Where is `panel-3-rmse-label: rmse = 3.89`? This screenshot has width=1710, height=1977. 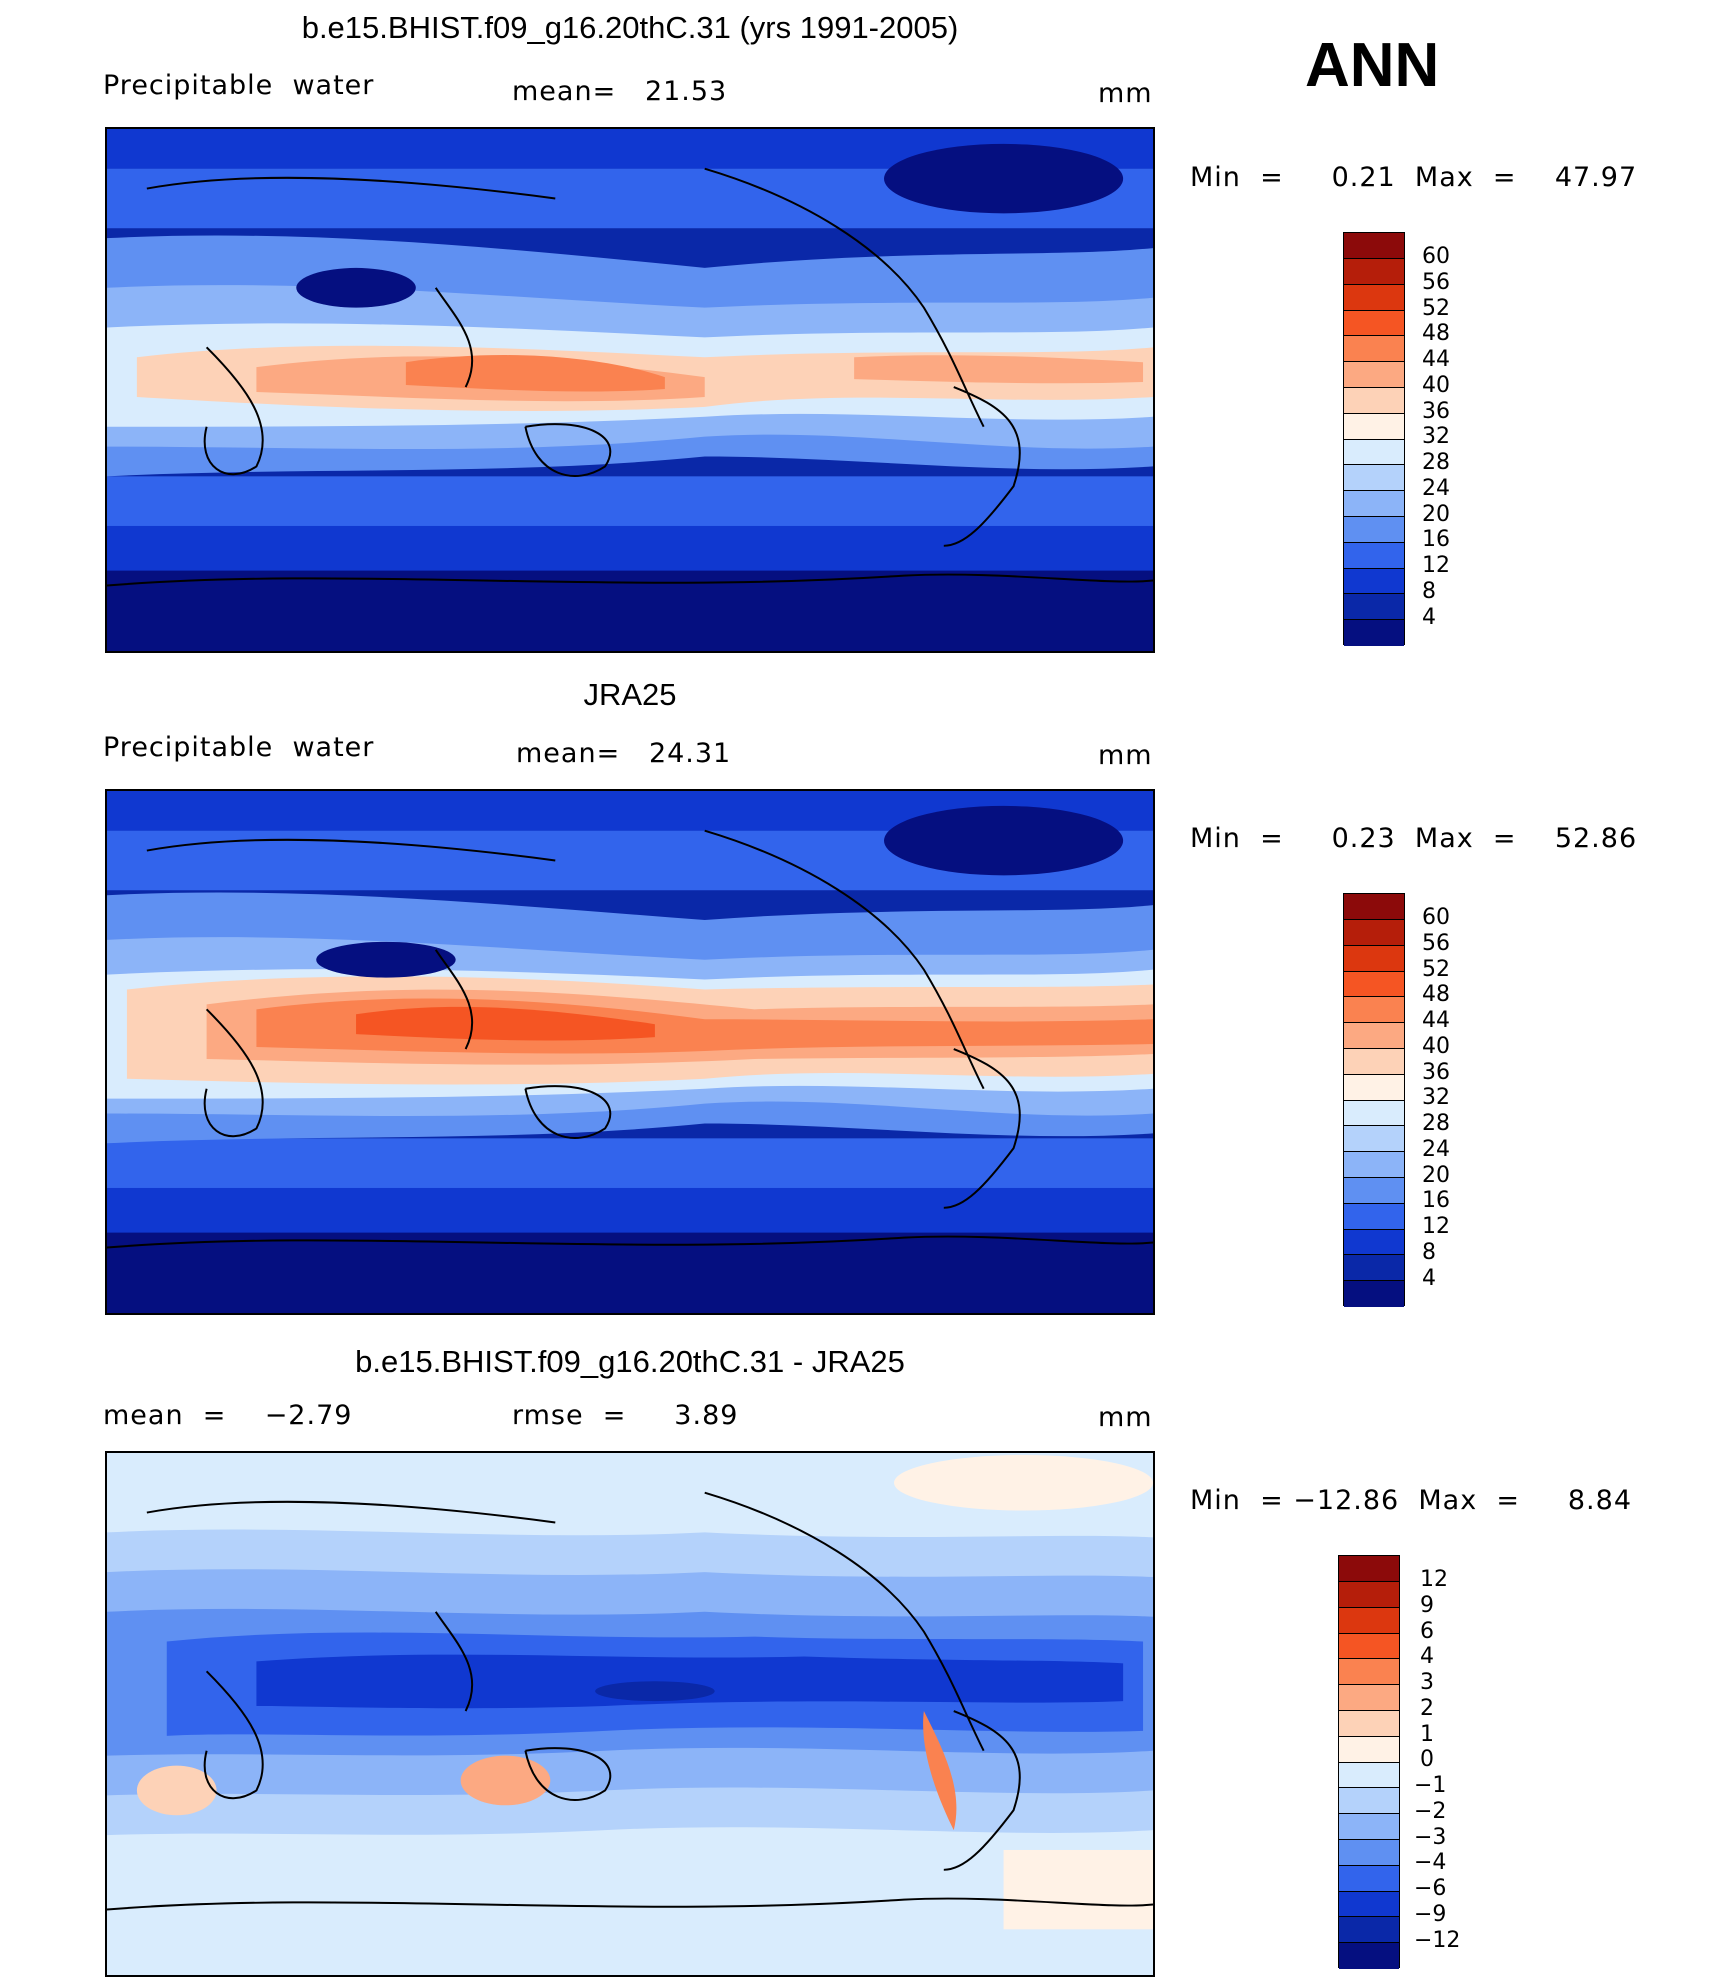
panel-3-rmse-label: rmse = 3.89 is located at coordinates (625, 1415).